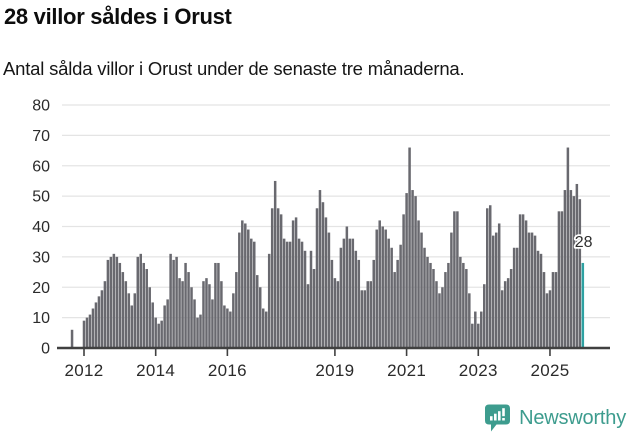 Image resolution: width=631 pixels, height=439 pixels. I want to click on brand-name: Newsworthy, so click(572, 417).